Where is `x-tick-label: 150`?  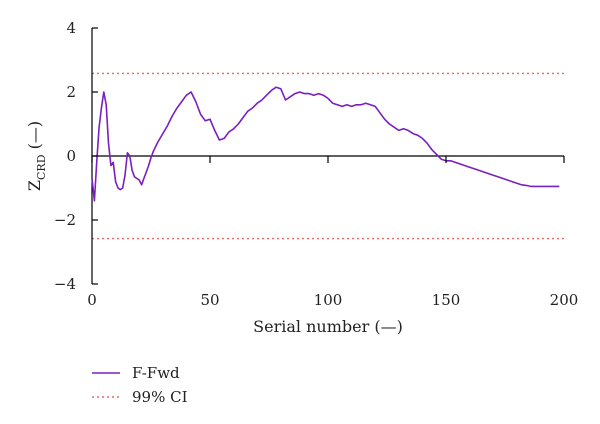 x-tick-label: 150 is located at coordinates (446, 300).